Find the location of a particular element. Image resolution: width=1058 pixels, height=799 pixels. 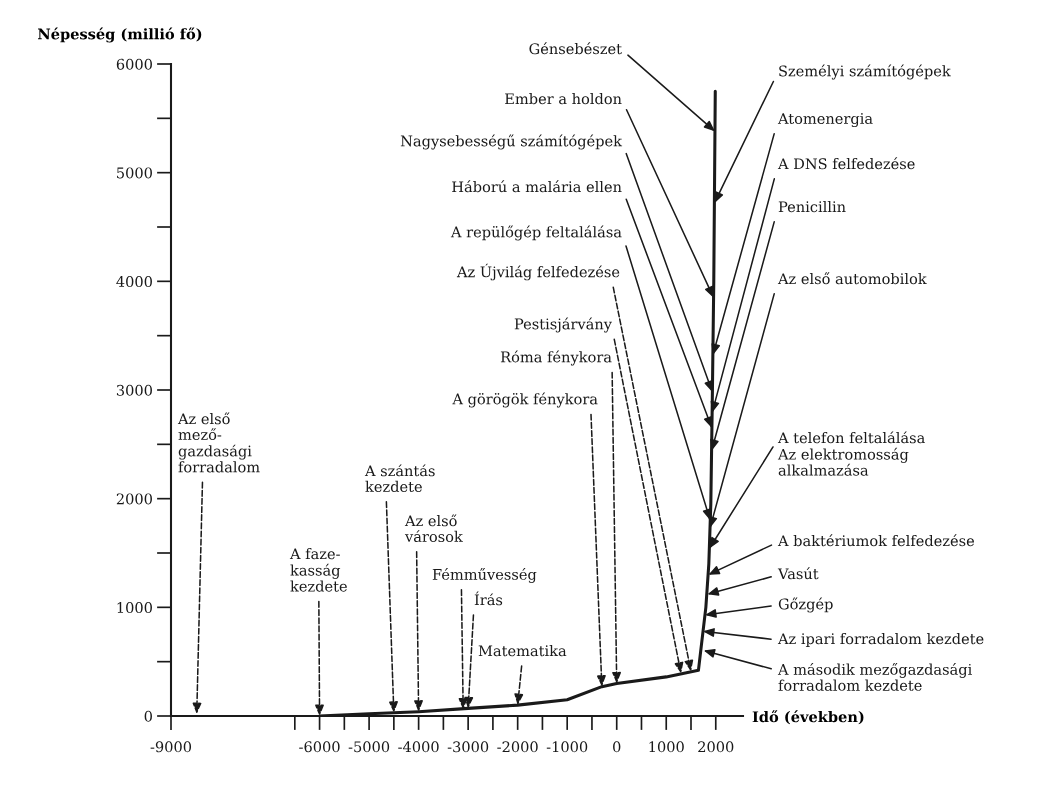

annotation: Pestisjárvány is located at coordinates (563, 325).